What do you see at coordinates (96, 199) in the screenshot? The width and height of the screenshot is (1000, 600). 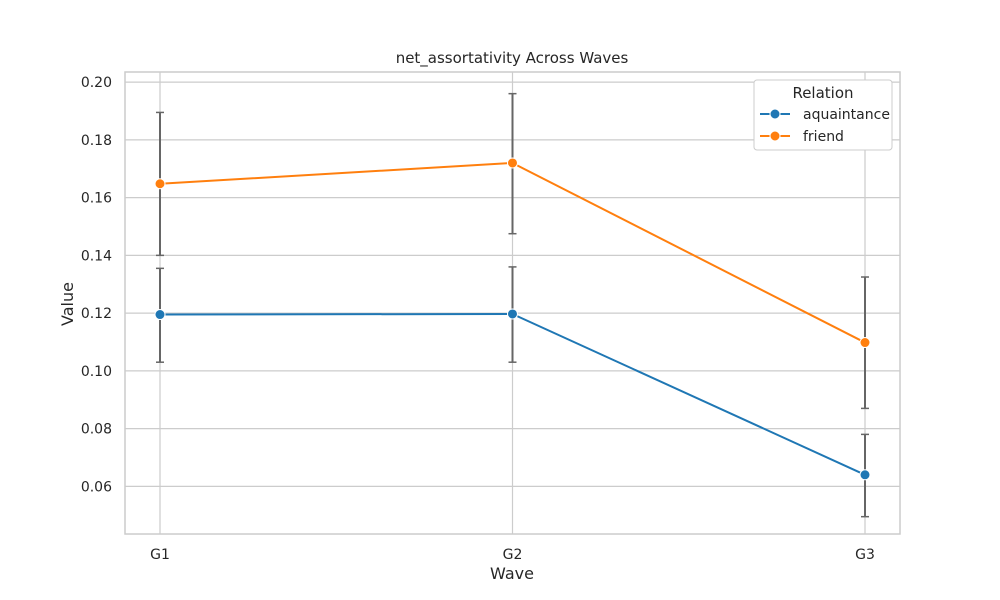 I see `y-tick-label: 0.16` at bounding box center [96, 199].